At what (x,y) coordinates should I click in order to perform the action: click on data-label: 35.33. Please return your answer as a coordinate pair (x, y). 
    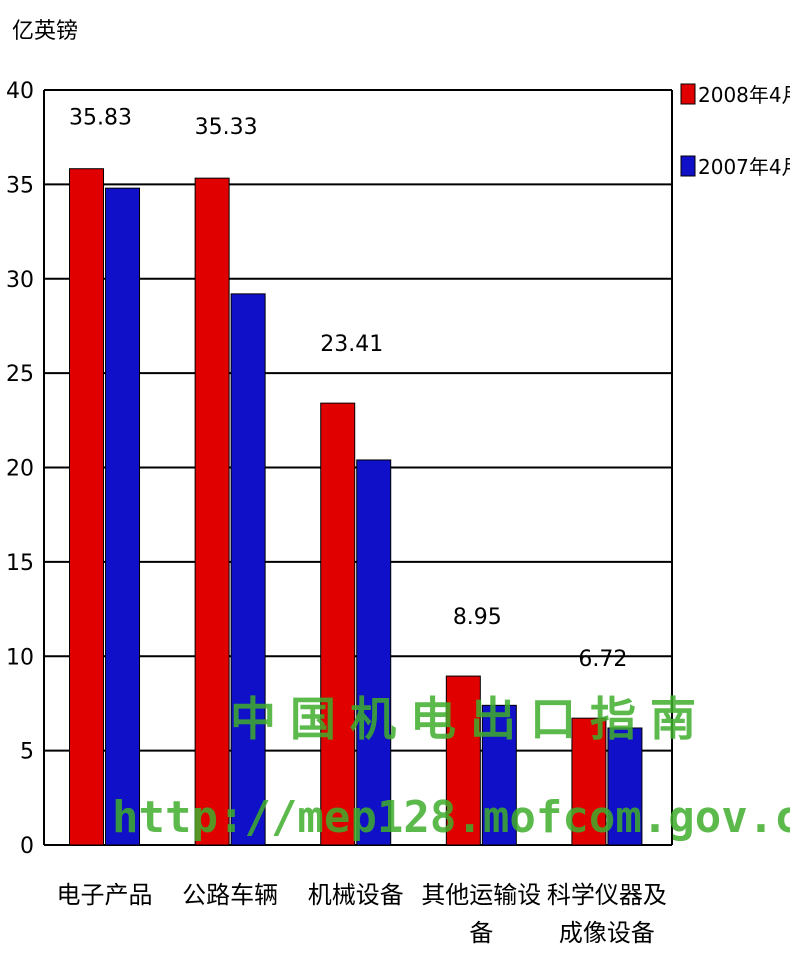
    Looking at the image, I should click on (226, 127).